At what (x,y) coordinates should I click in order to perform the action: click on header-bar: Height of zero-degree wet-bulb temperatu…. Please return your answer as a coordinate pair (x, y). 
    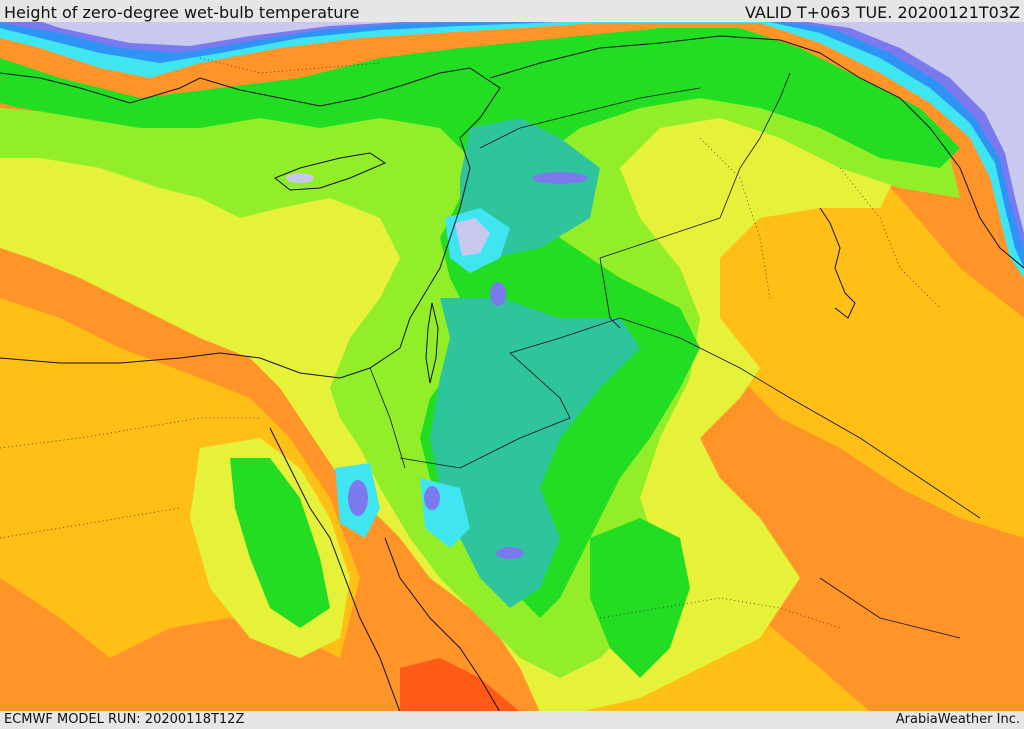
    Looking at the image, I should click on (512, 11).